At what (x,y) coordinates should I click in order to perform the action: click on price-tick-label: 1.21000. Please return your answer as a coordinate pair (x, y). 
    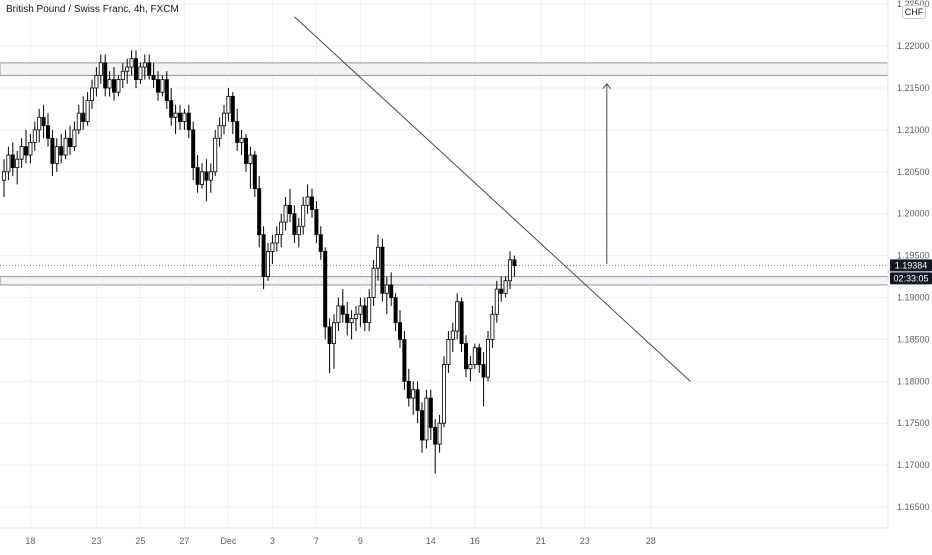
    Looking at the image, I should click on (913, 130).